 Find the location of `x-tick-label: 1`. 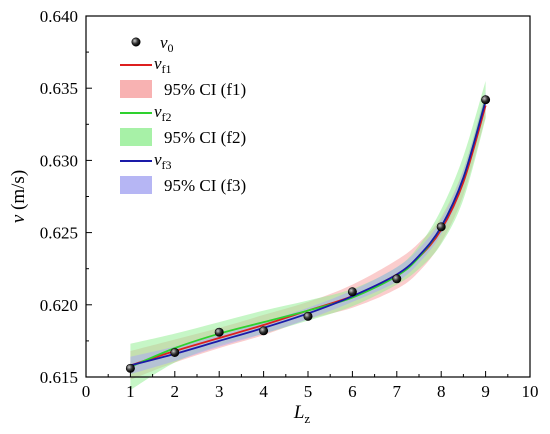

x-tick-label: 1 is located at coordinates (130, 391).